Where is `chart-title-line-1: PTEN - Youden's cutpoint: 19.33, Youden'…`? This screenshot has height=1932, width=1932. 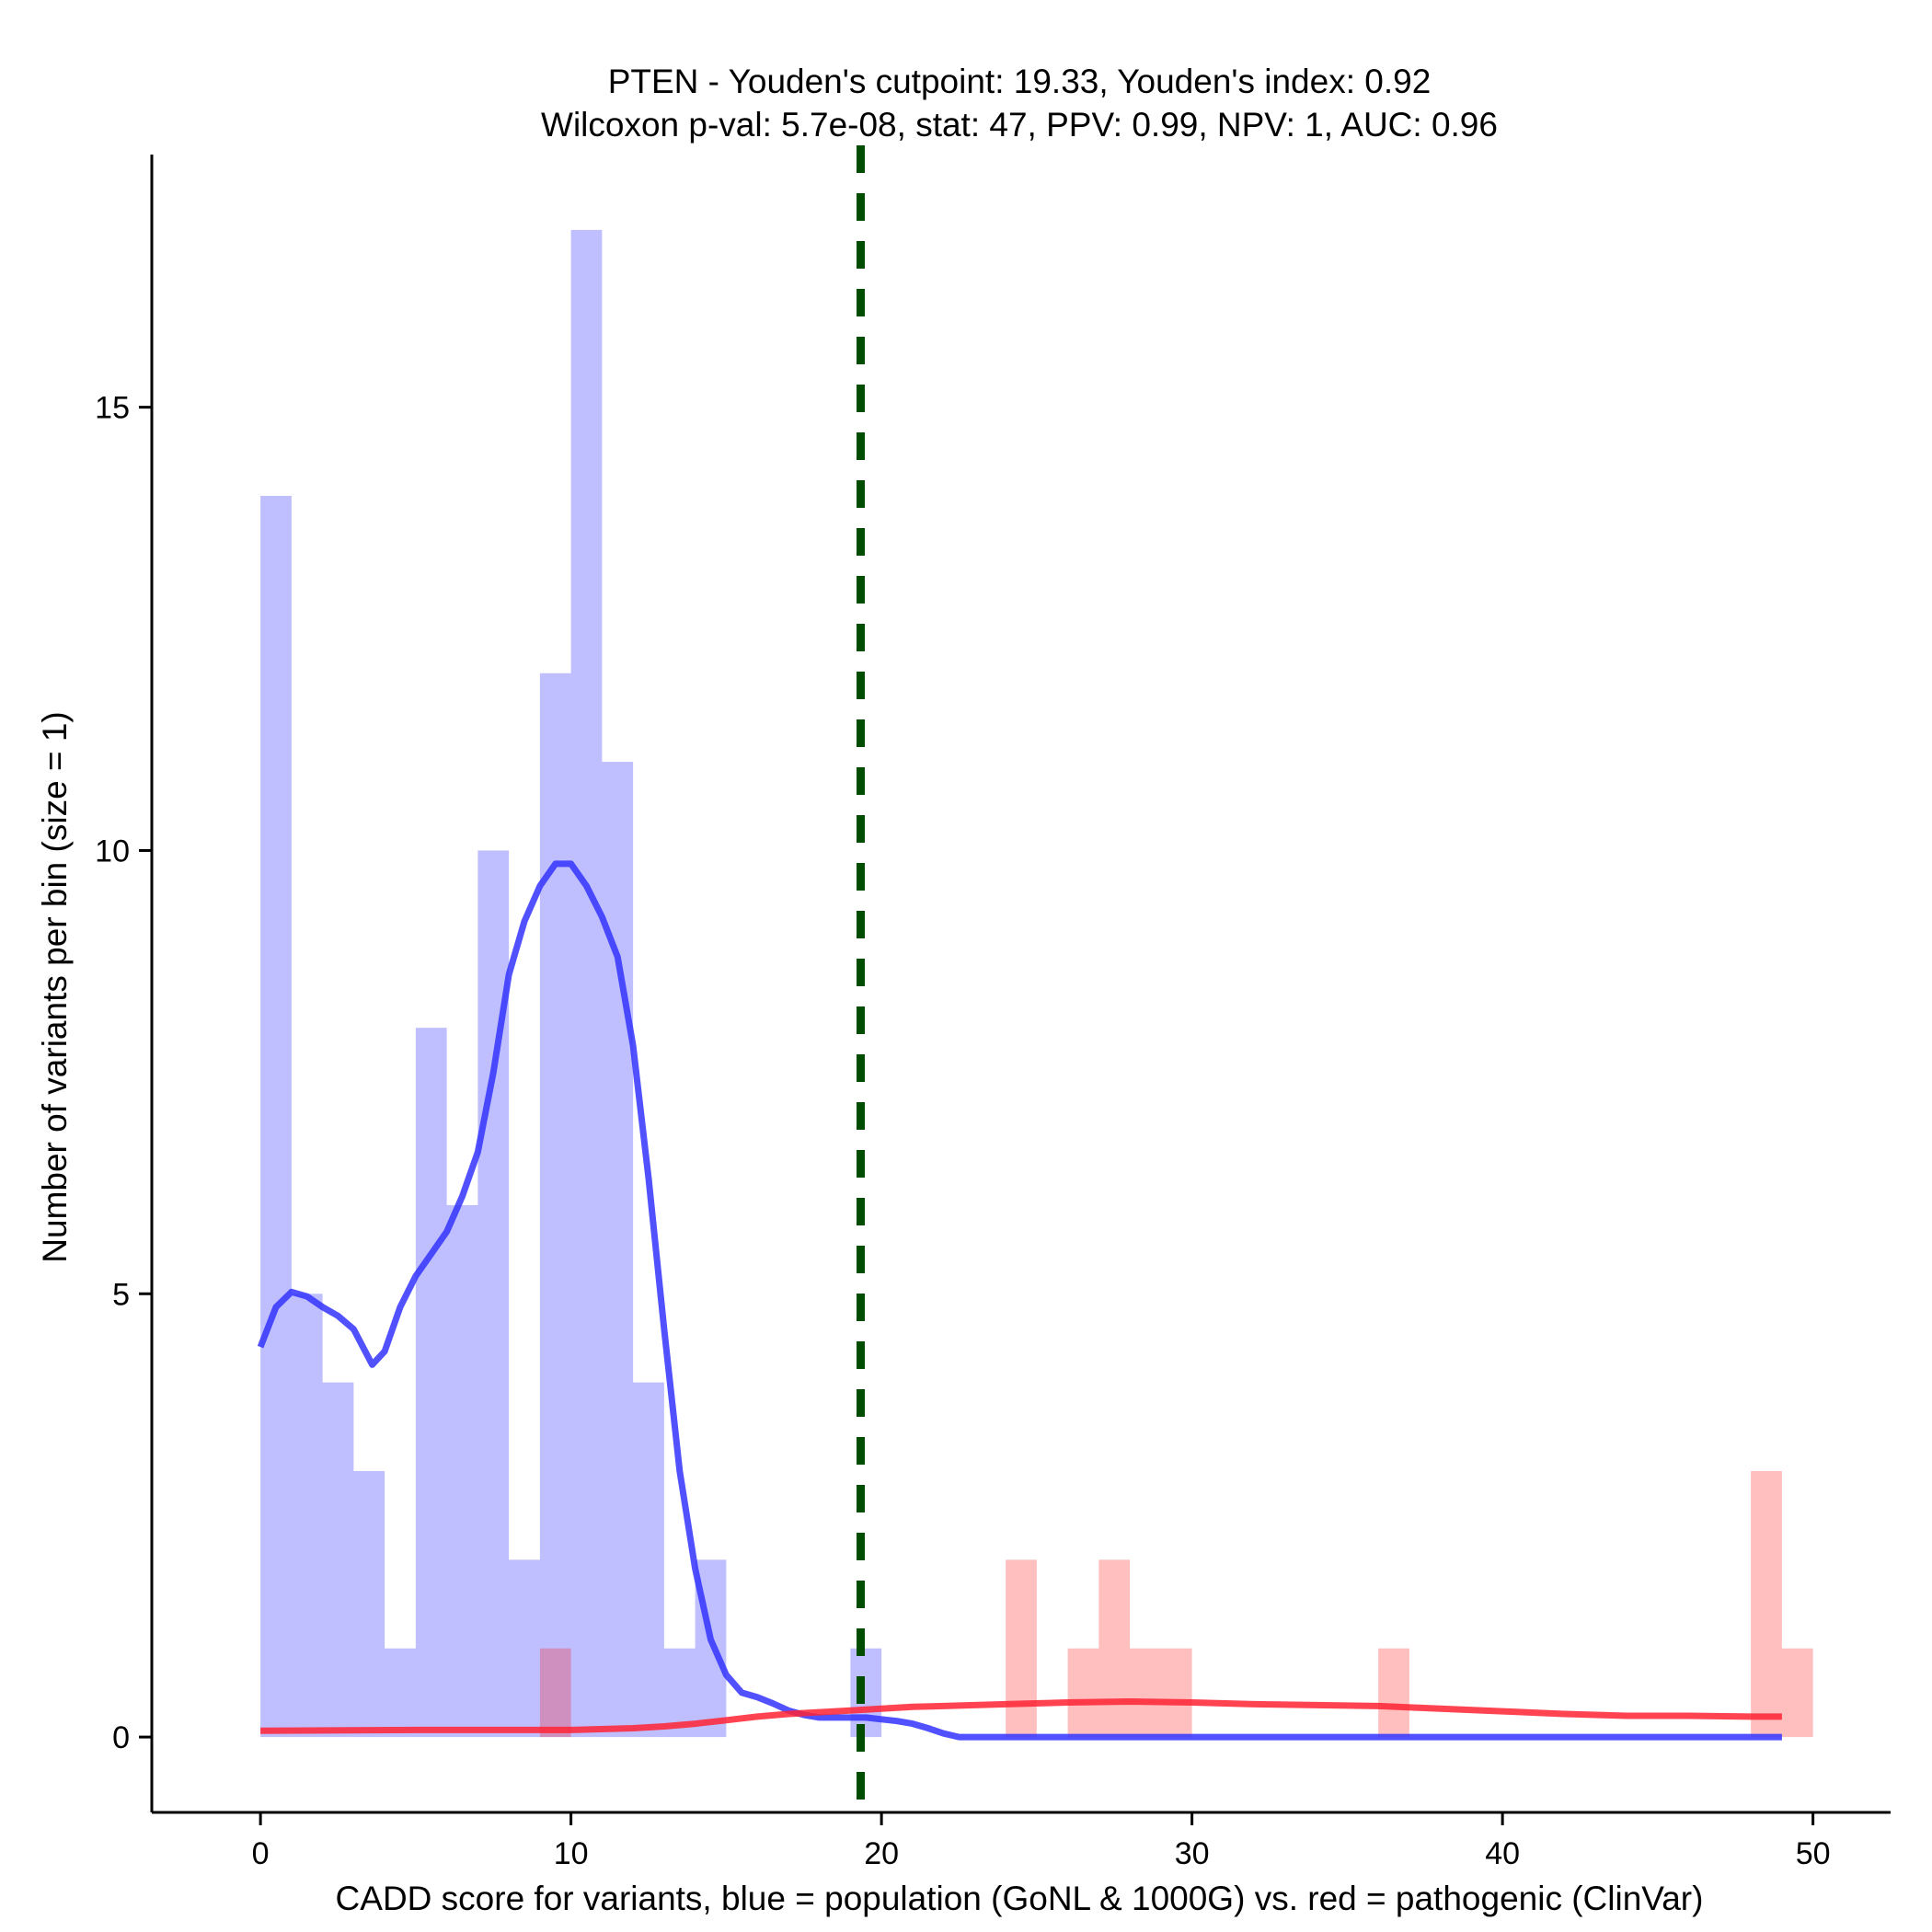
chart-title-line-1: PTEN - Youden's cutpoint: 19.33, Youden'… is located at coordinates (1020, 81).